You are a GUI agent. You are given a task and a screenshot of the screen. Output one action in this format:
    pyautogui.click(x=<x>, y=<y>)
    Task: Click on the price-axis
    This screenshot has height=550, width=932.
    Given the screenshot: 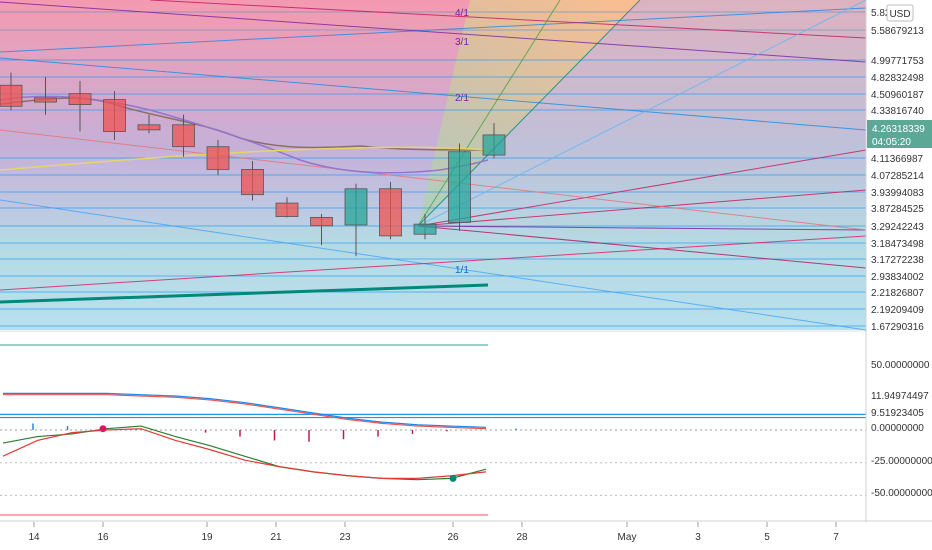 What is the action you would take?
    pyautogui.click(x=899, y=275)
    